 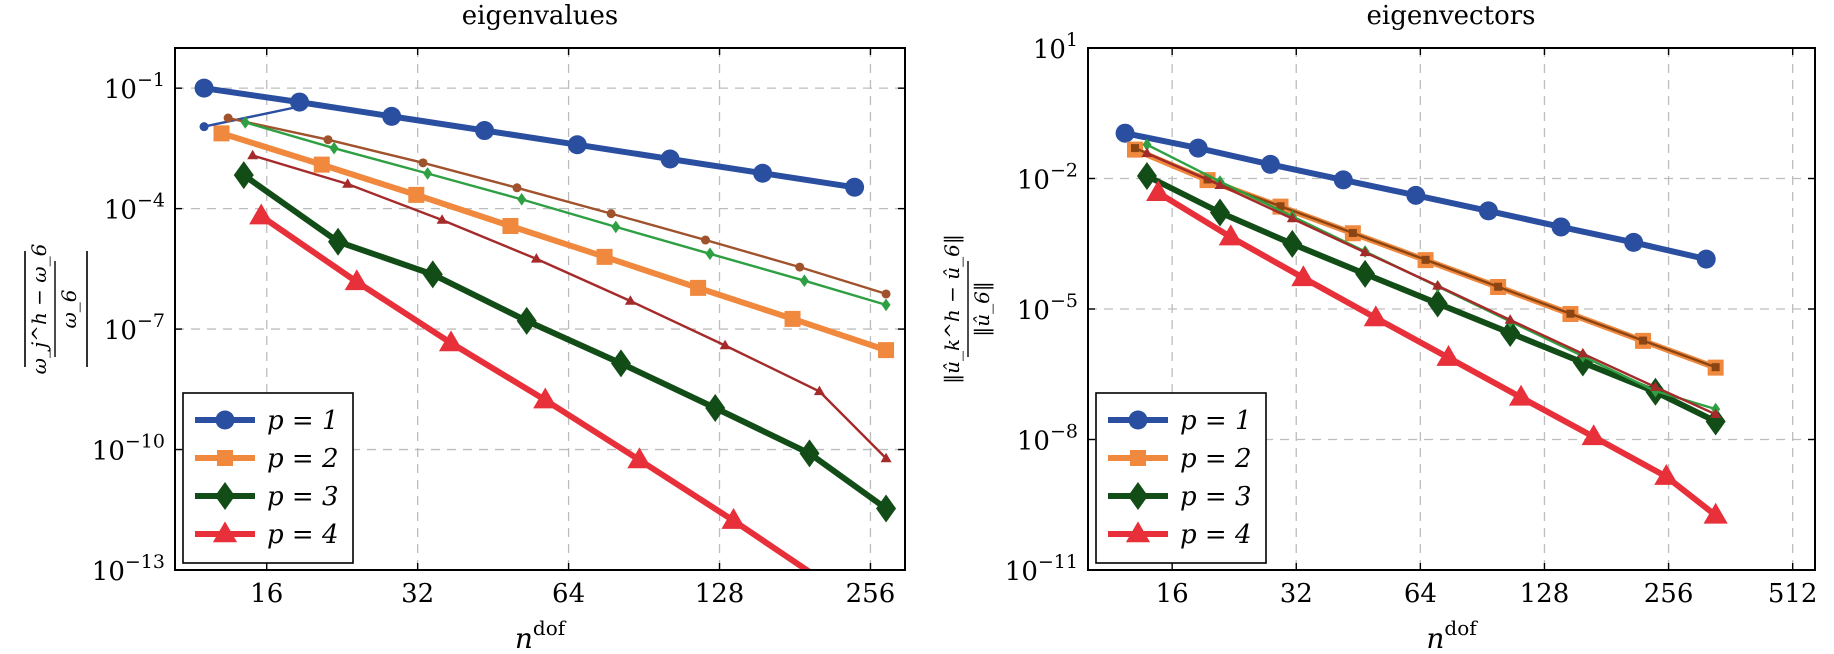 What do you see at coordinates (952, 309) in the screenshot?
I see `y-axis-label-numerator: ‖û_k^h − û_6‖` at bounding box center [952, 309].